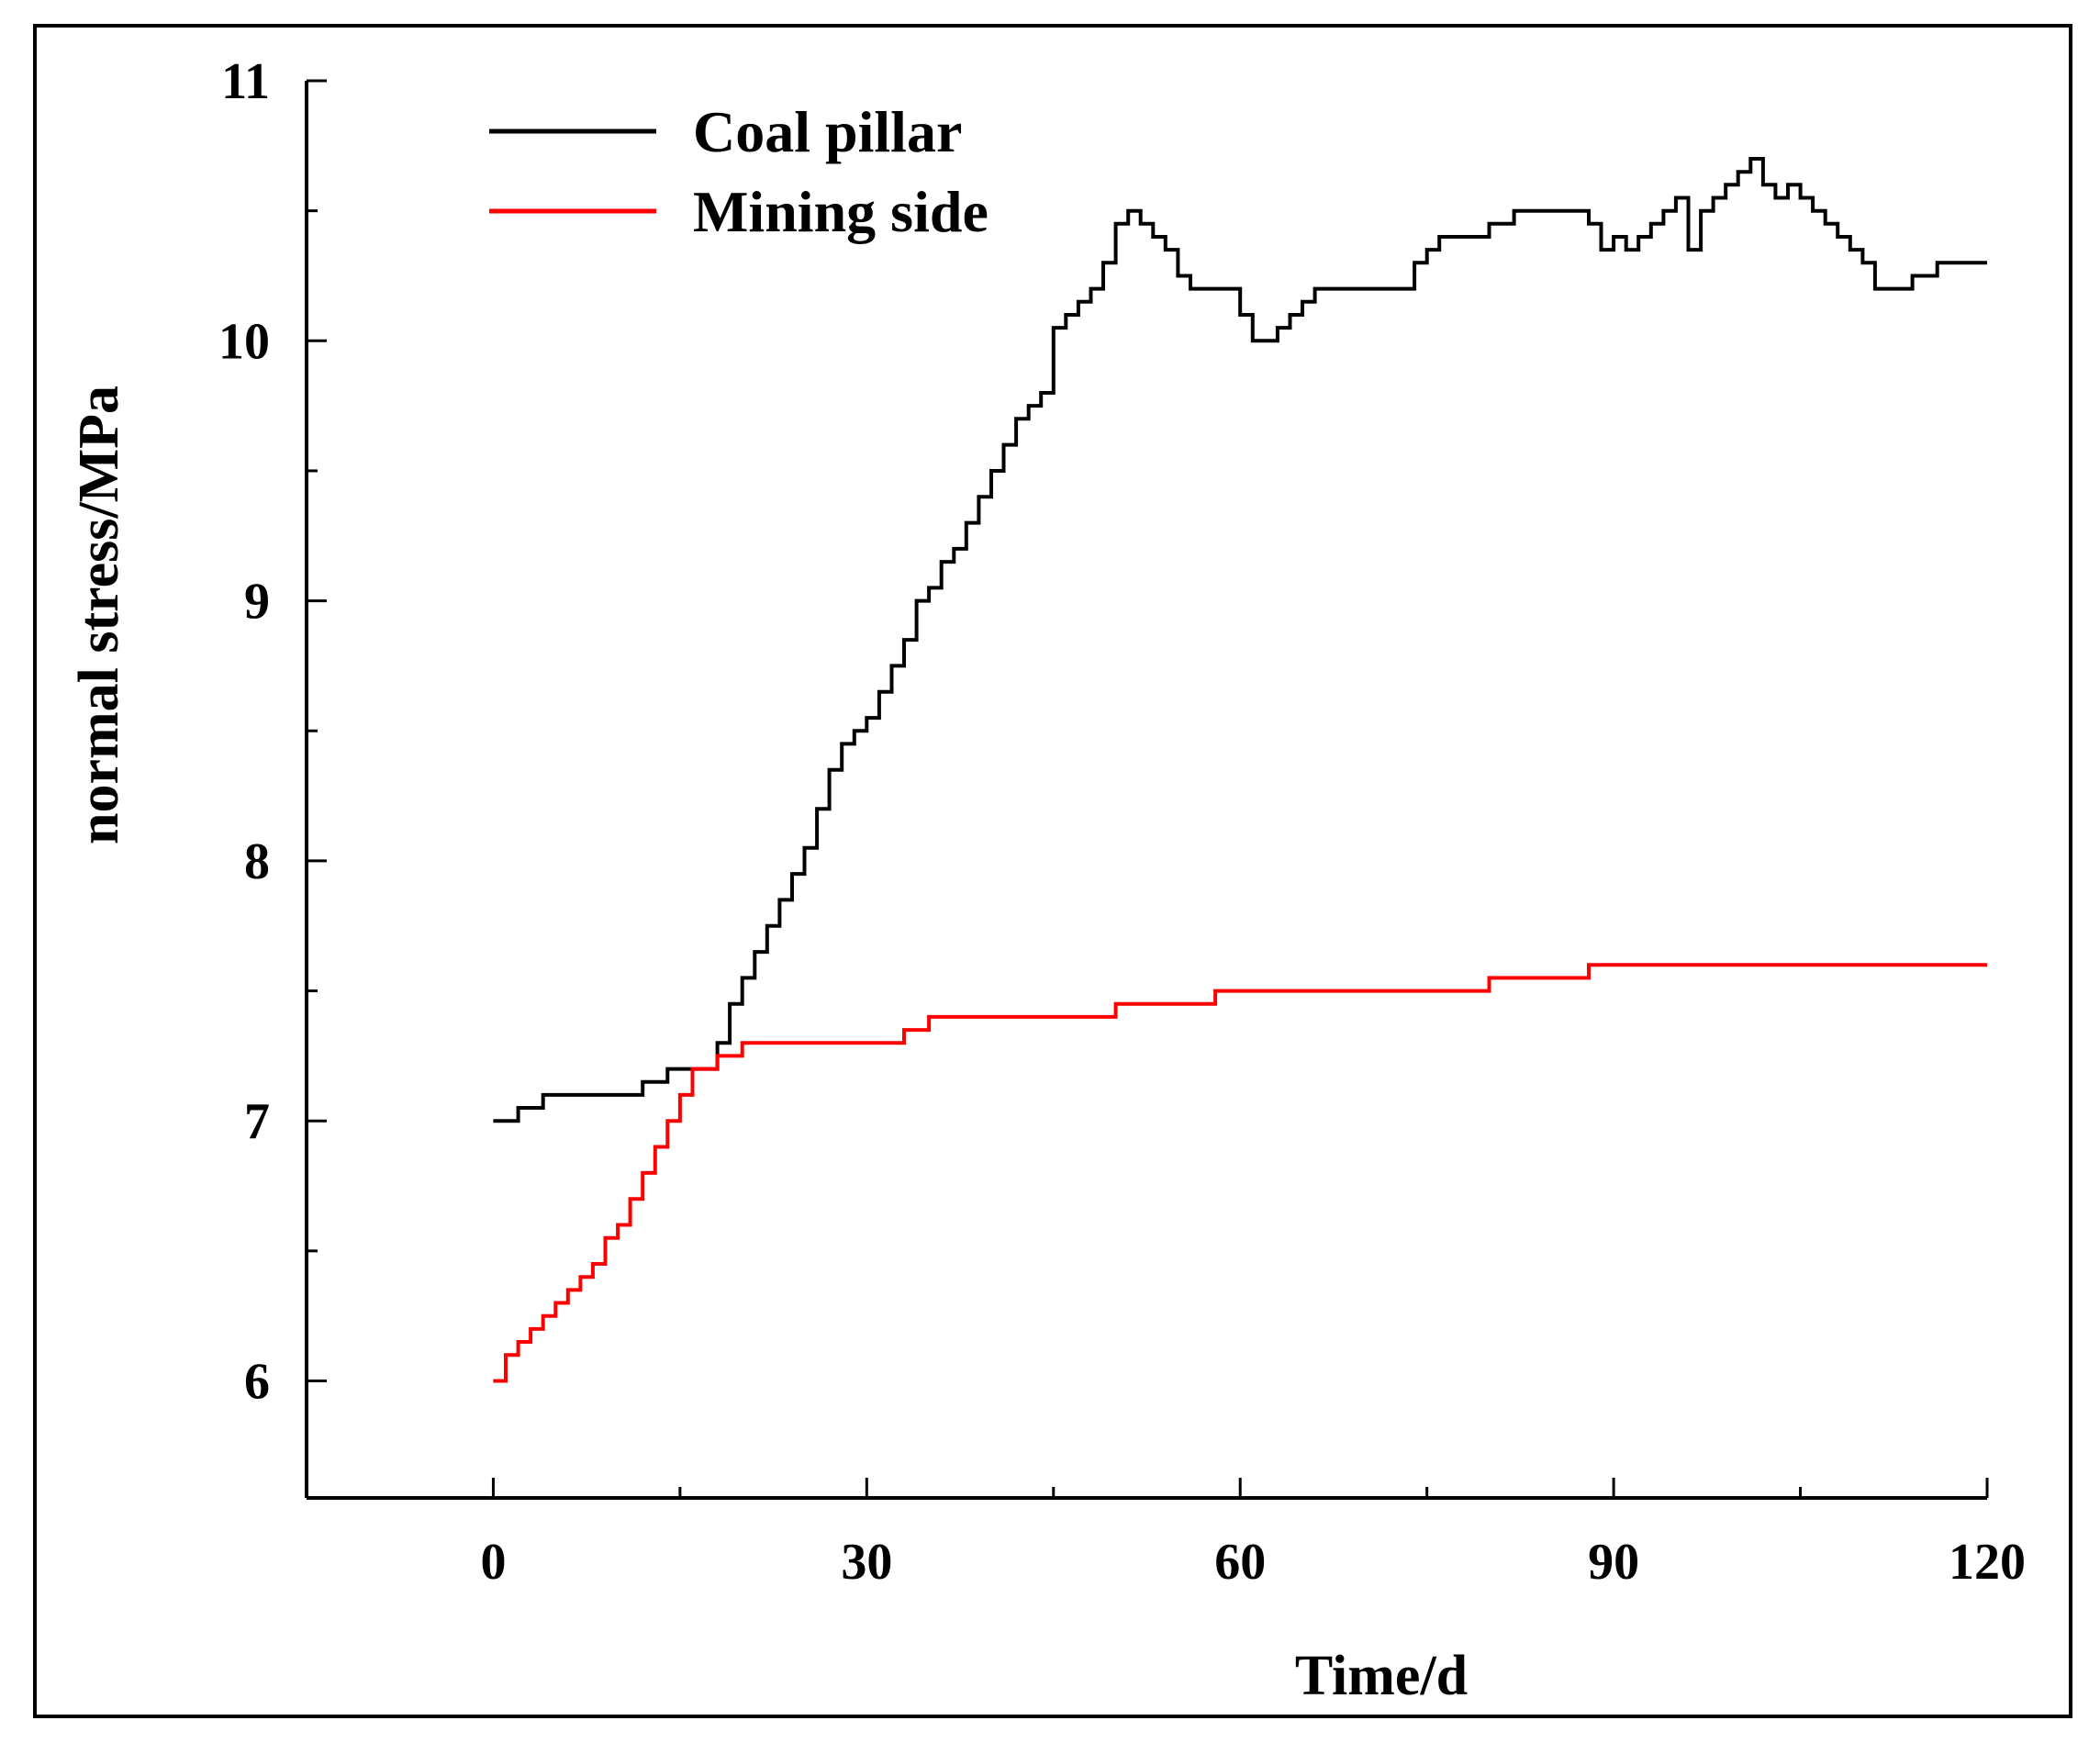 This screenshot has width=2100, height=1743. What do you see at coordinates (739, 171) in the screenshot?
I see `legend: Coal pillar Mining side` at bounding box center [739, 171].